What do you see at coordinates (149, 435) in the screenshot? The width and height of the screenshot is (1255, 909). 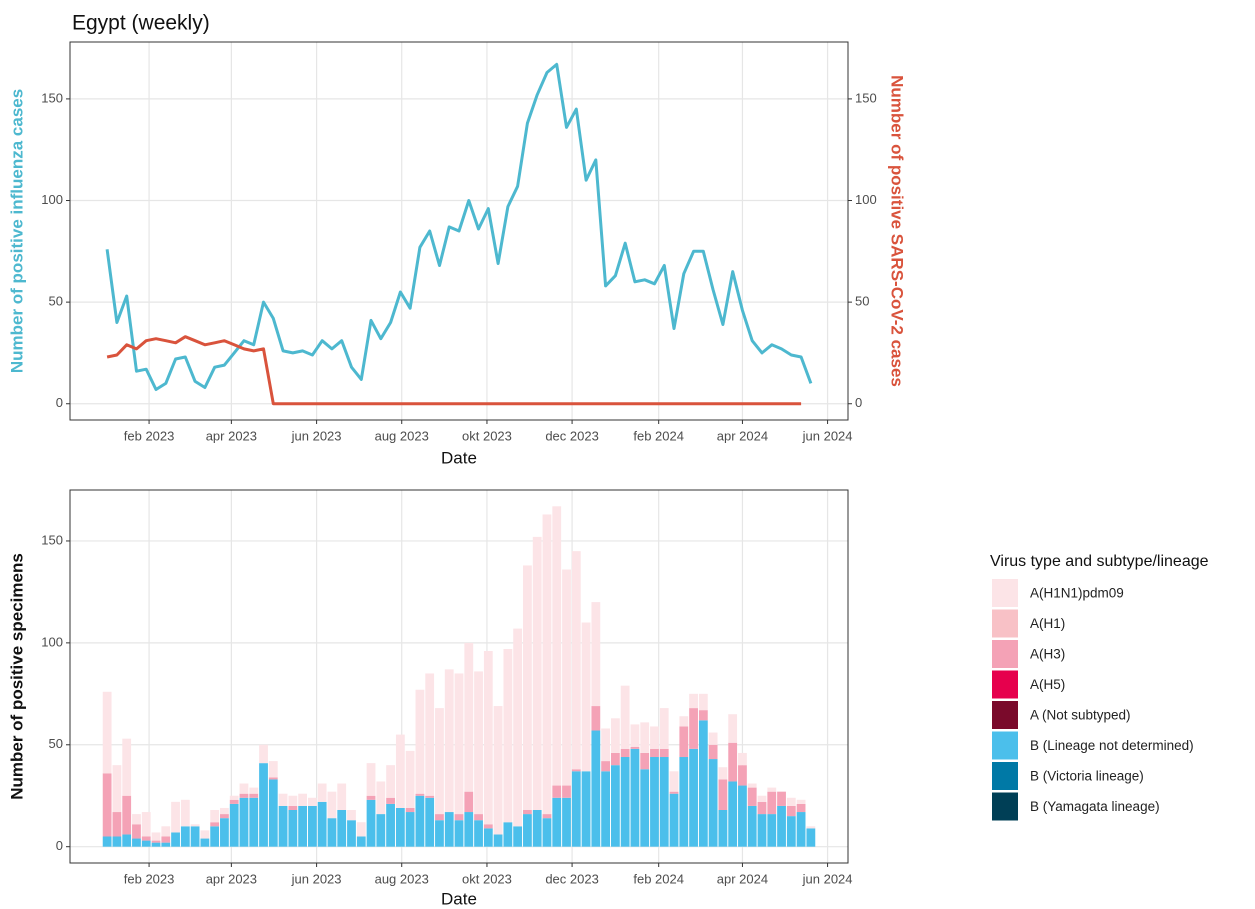 I see `x-tick-label: feb 2023` at bounding box center [149, 435].